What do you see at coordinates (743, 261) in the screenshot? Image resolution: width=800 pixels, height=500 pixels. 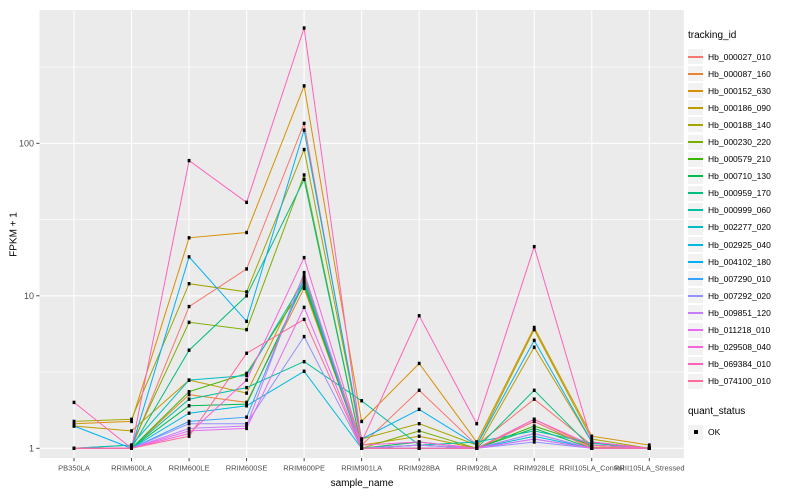 I see `legend-item: Hb_004102_180` at bounding box center [743, 261].